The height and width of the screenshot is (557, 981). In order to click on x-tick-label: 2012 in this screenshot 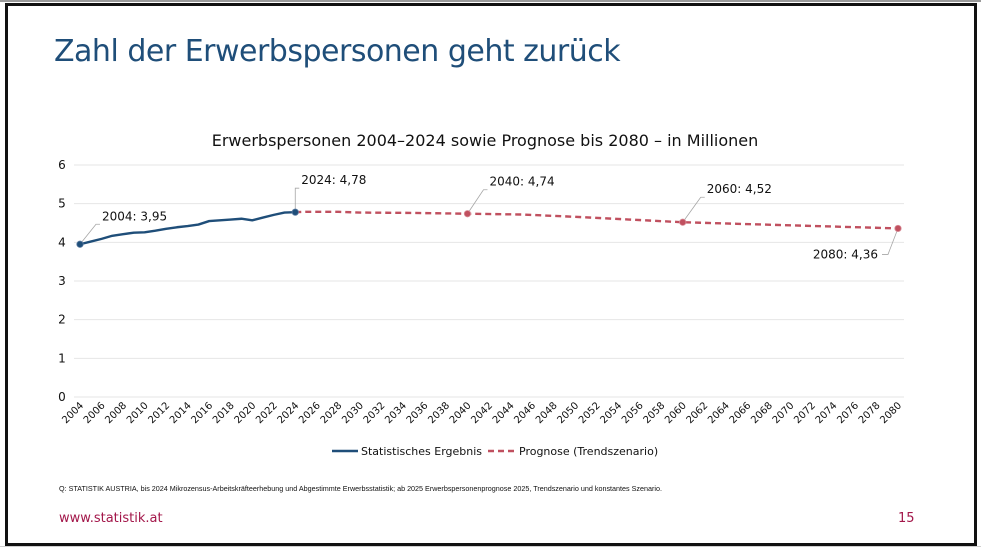, I will do `click(159, 413)`.